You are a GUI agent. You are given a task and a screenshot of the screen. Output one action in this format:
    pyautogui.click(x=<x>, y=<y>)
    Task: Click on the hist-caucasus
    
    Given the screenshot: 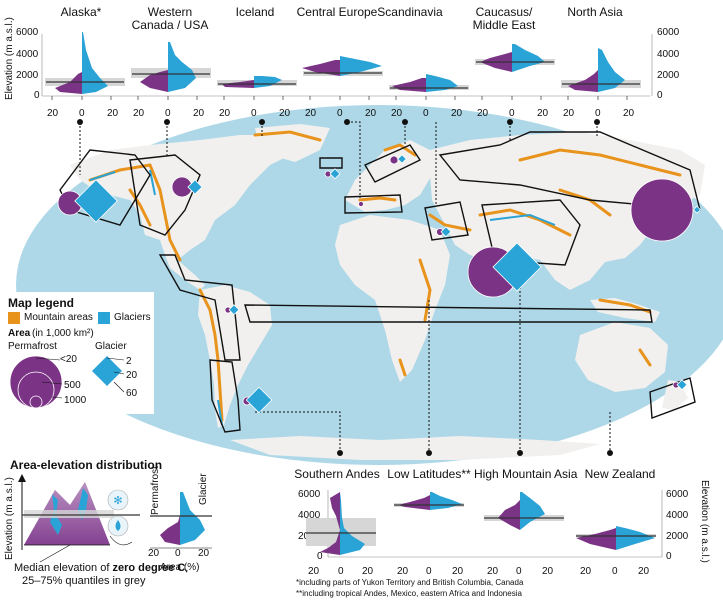 What is the action you would take?
    pyautogui.click(x=515, y=58)
    